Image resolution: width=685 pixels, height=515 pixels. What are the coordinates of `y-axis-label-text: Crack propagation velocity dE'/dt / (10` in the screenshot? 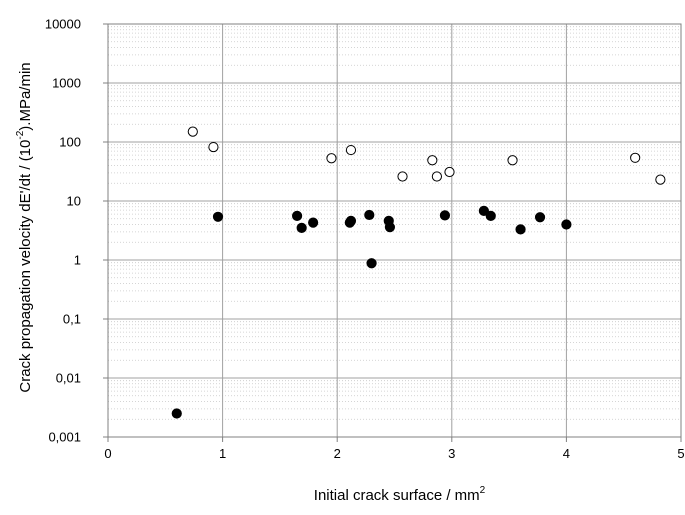 It's located at (25, 266).